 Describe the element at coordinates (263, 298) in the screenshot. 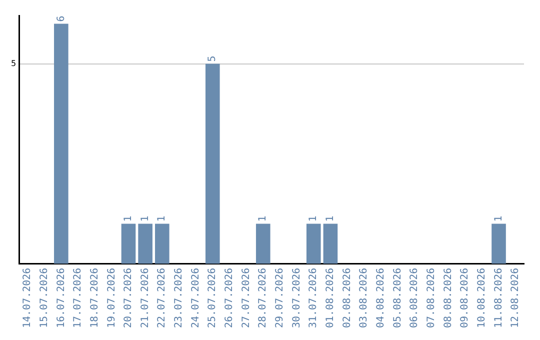

I see `x-tick-label: 28.07.2026` at that location.